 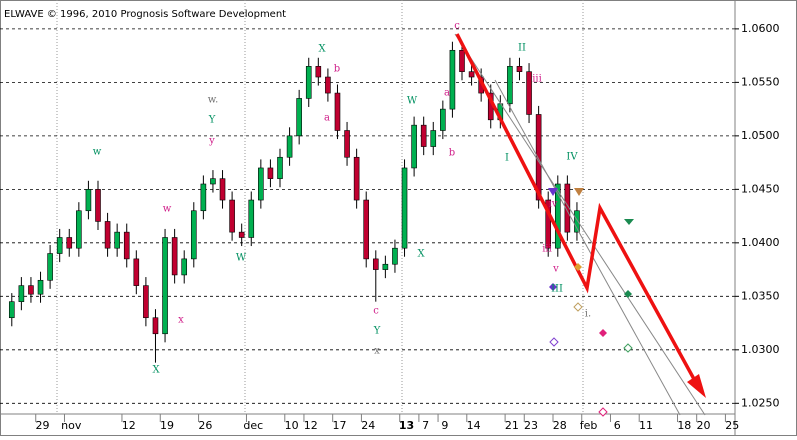 What do you see at coordinates (589, 425) in the screenshot?
I see `x-tick-label: feb` at bounding box center [589, 425].